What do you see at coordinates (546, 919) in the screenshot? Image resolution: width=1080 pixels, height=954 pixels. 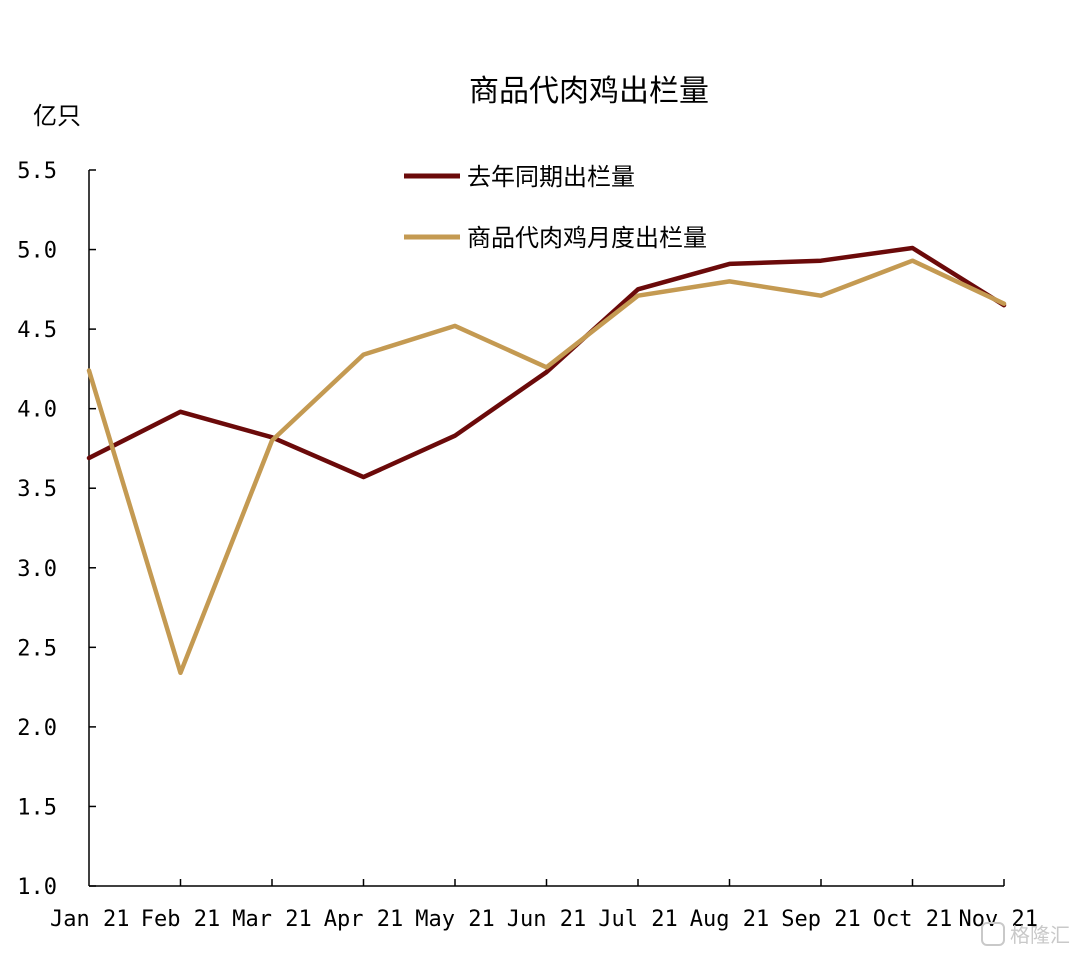 I see `x-tick-label: Jun 21` at bounding box center [546, 919].